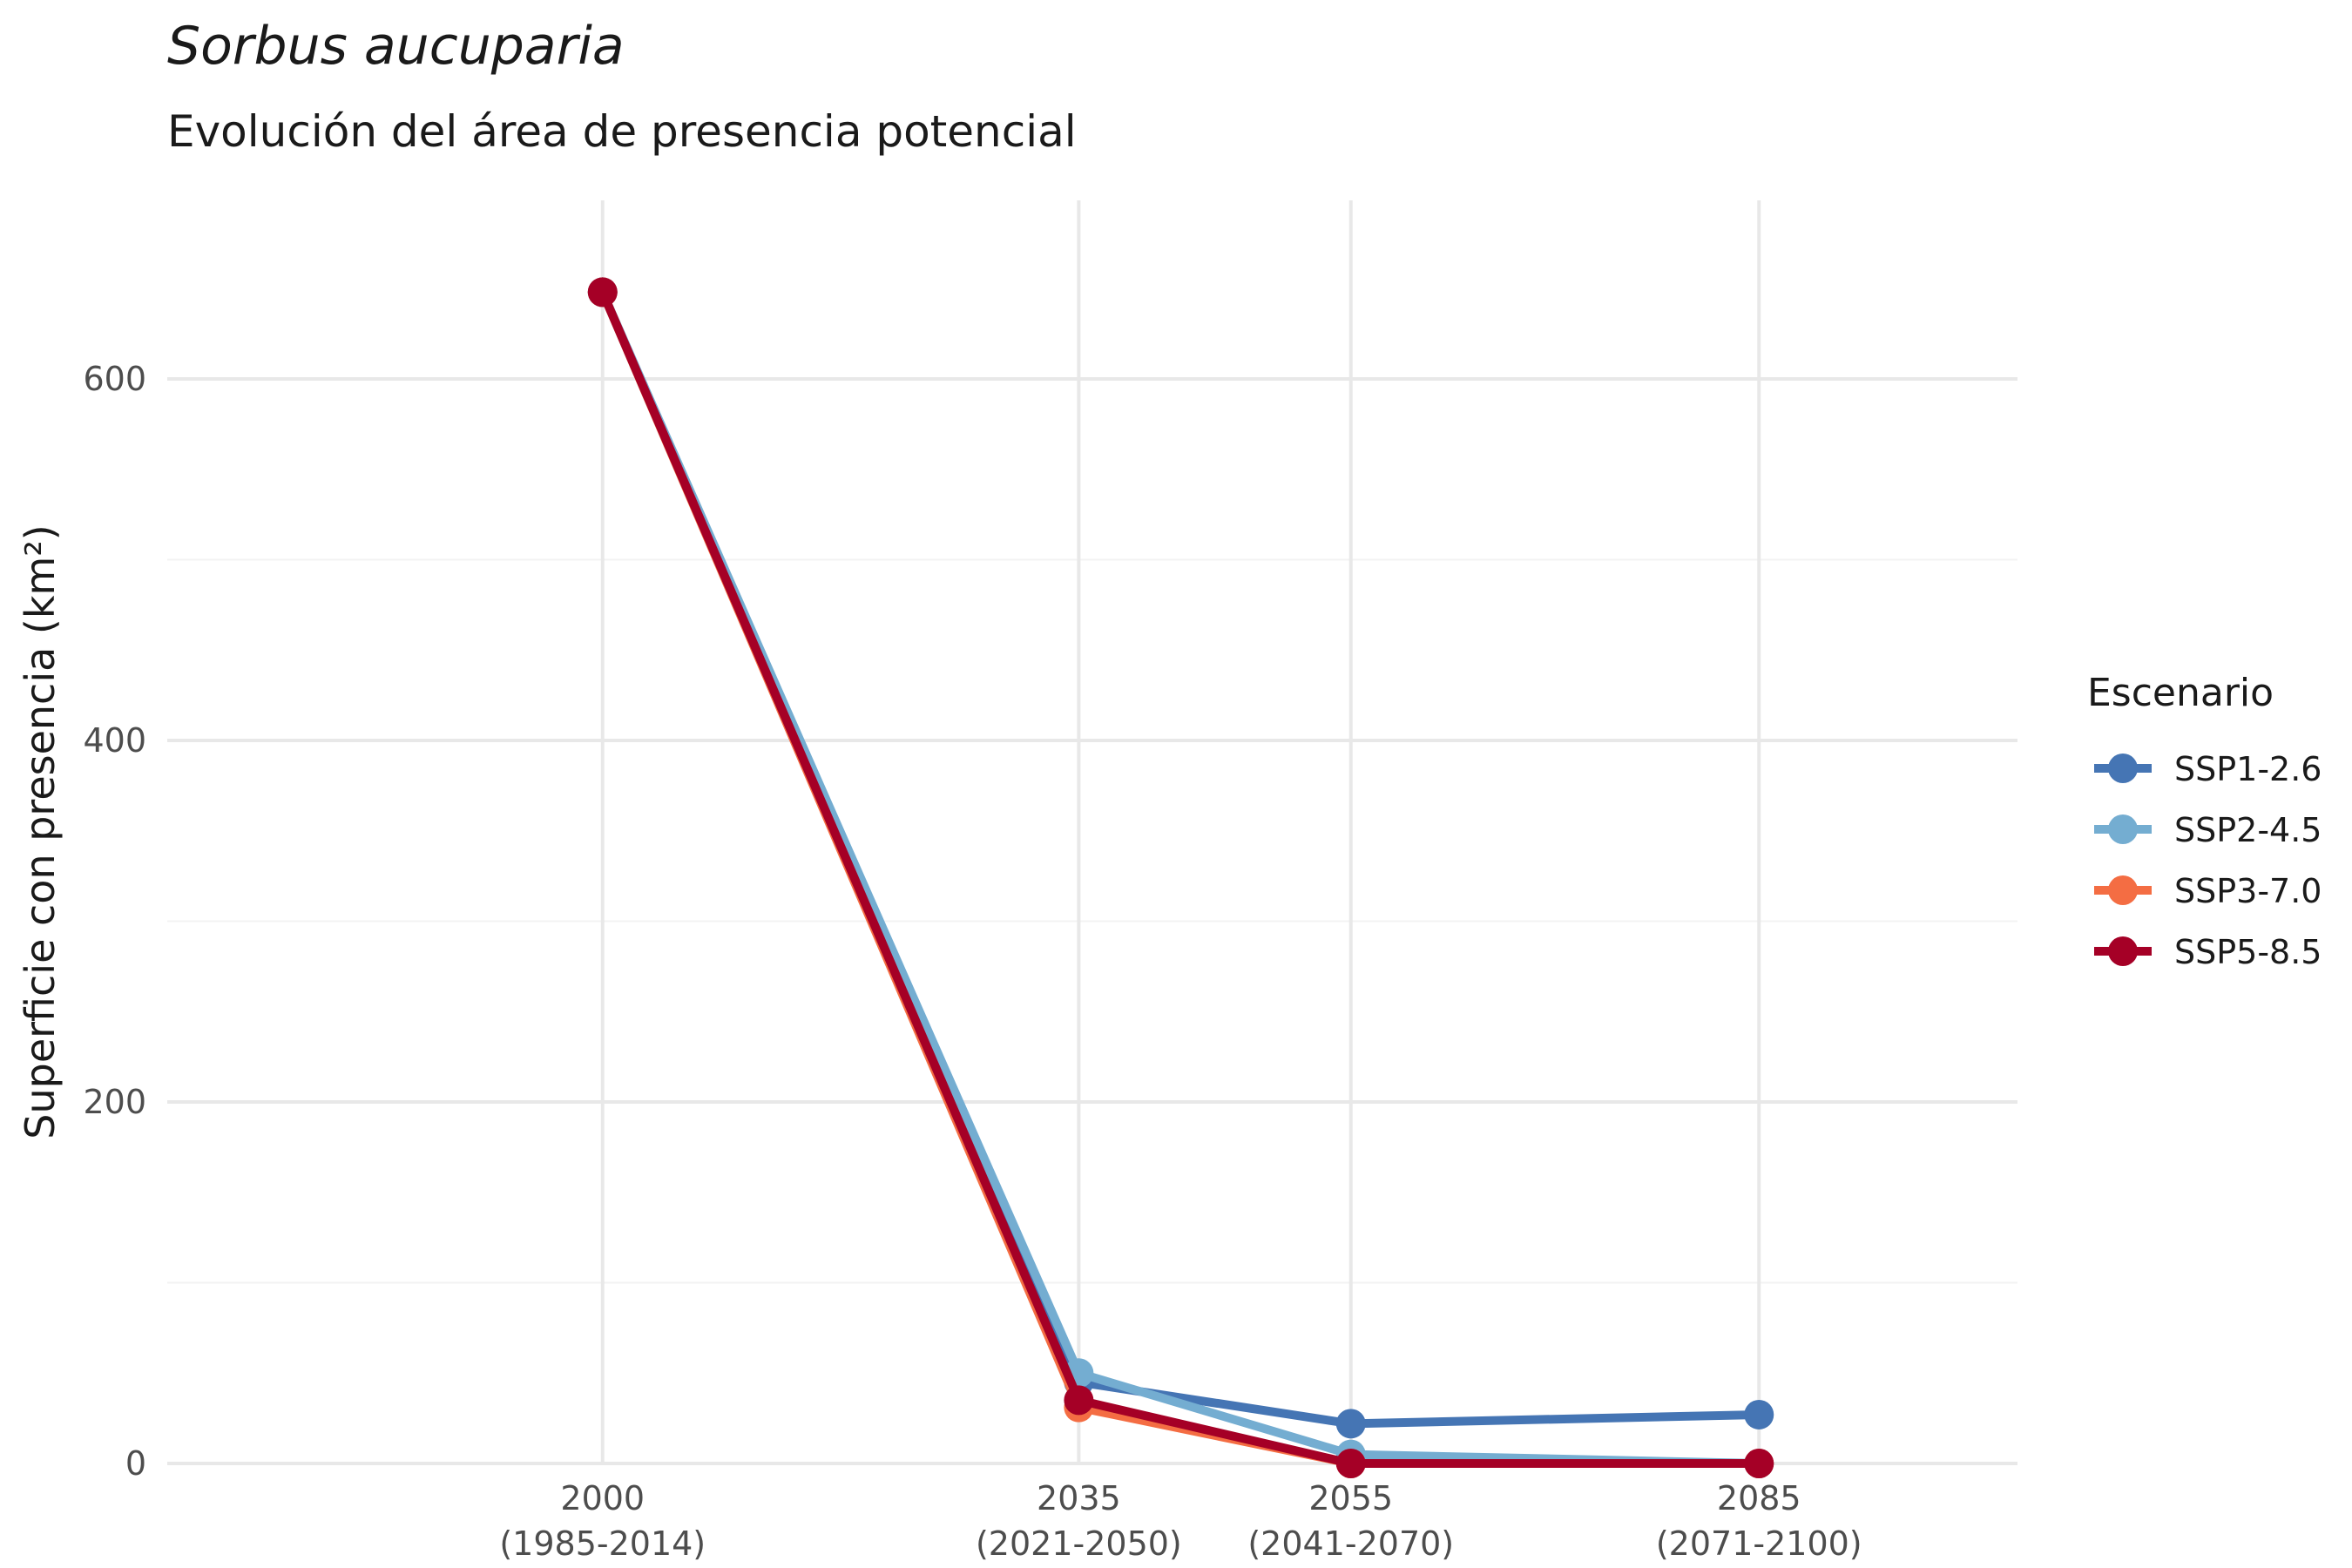  What do you see at coordinates (114, 741) in the screenshot?
I see `y-tick-label: 400` at bounding box center [114, 741].